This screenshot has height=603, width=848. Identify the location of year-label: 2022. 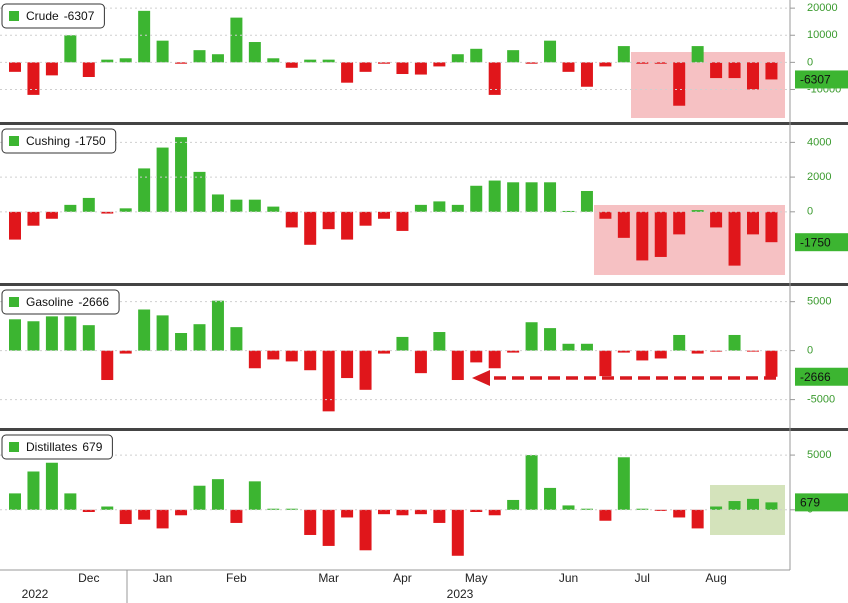
(35, 594).